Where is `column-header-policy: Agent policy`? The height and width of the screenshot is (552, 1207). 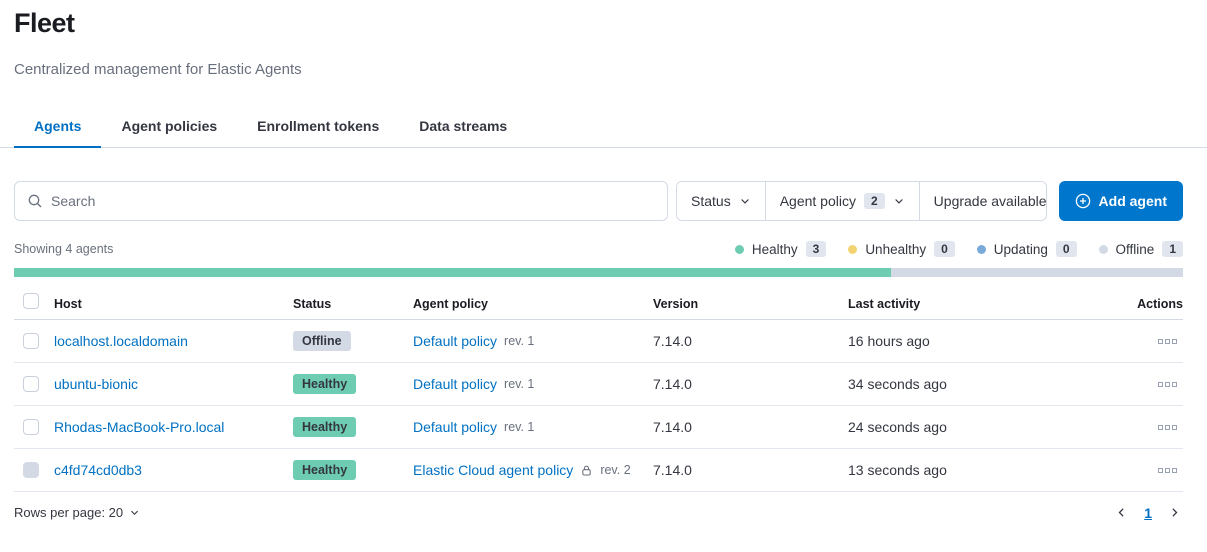 column-header-policy: Agent policy is located at coordinates (451, 303).